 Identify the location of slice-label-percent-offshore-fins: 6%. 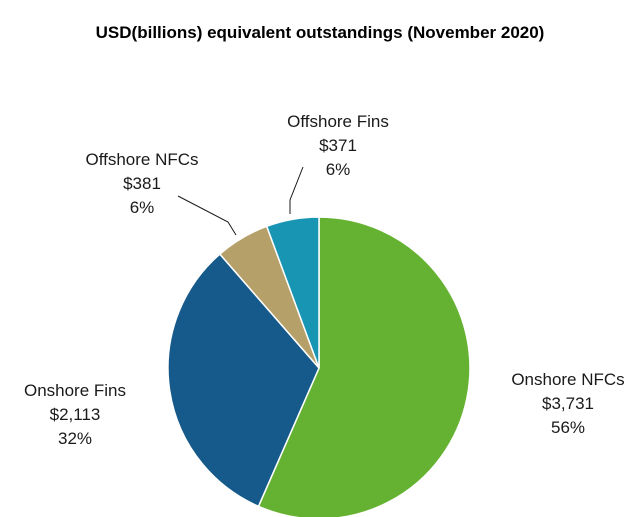
(338, 169).